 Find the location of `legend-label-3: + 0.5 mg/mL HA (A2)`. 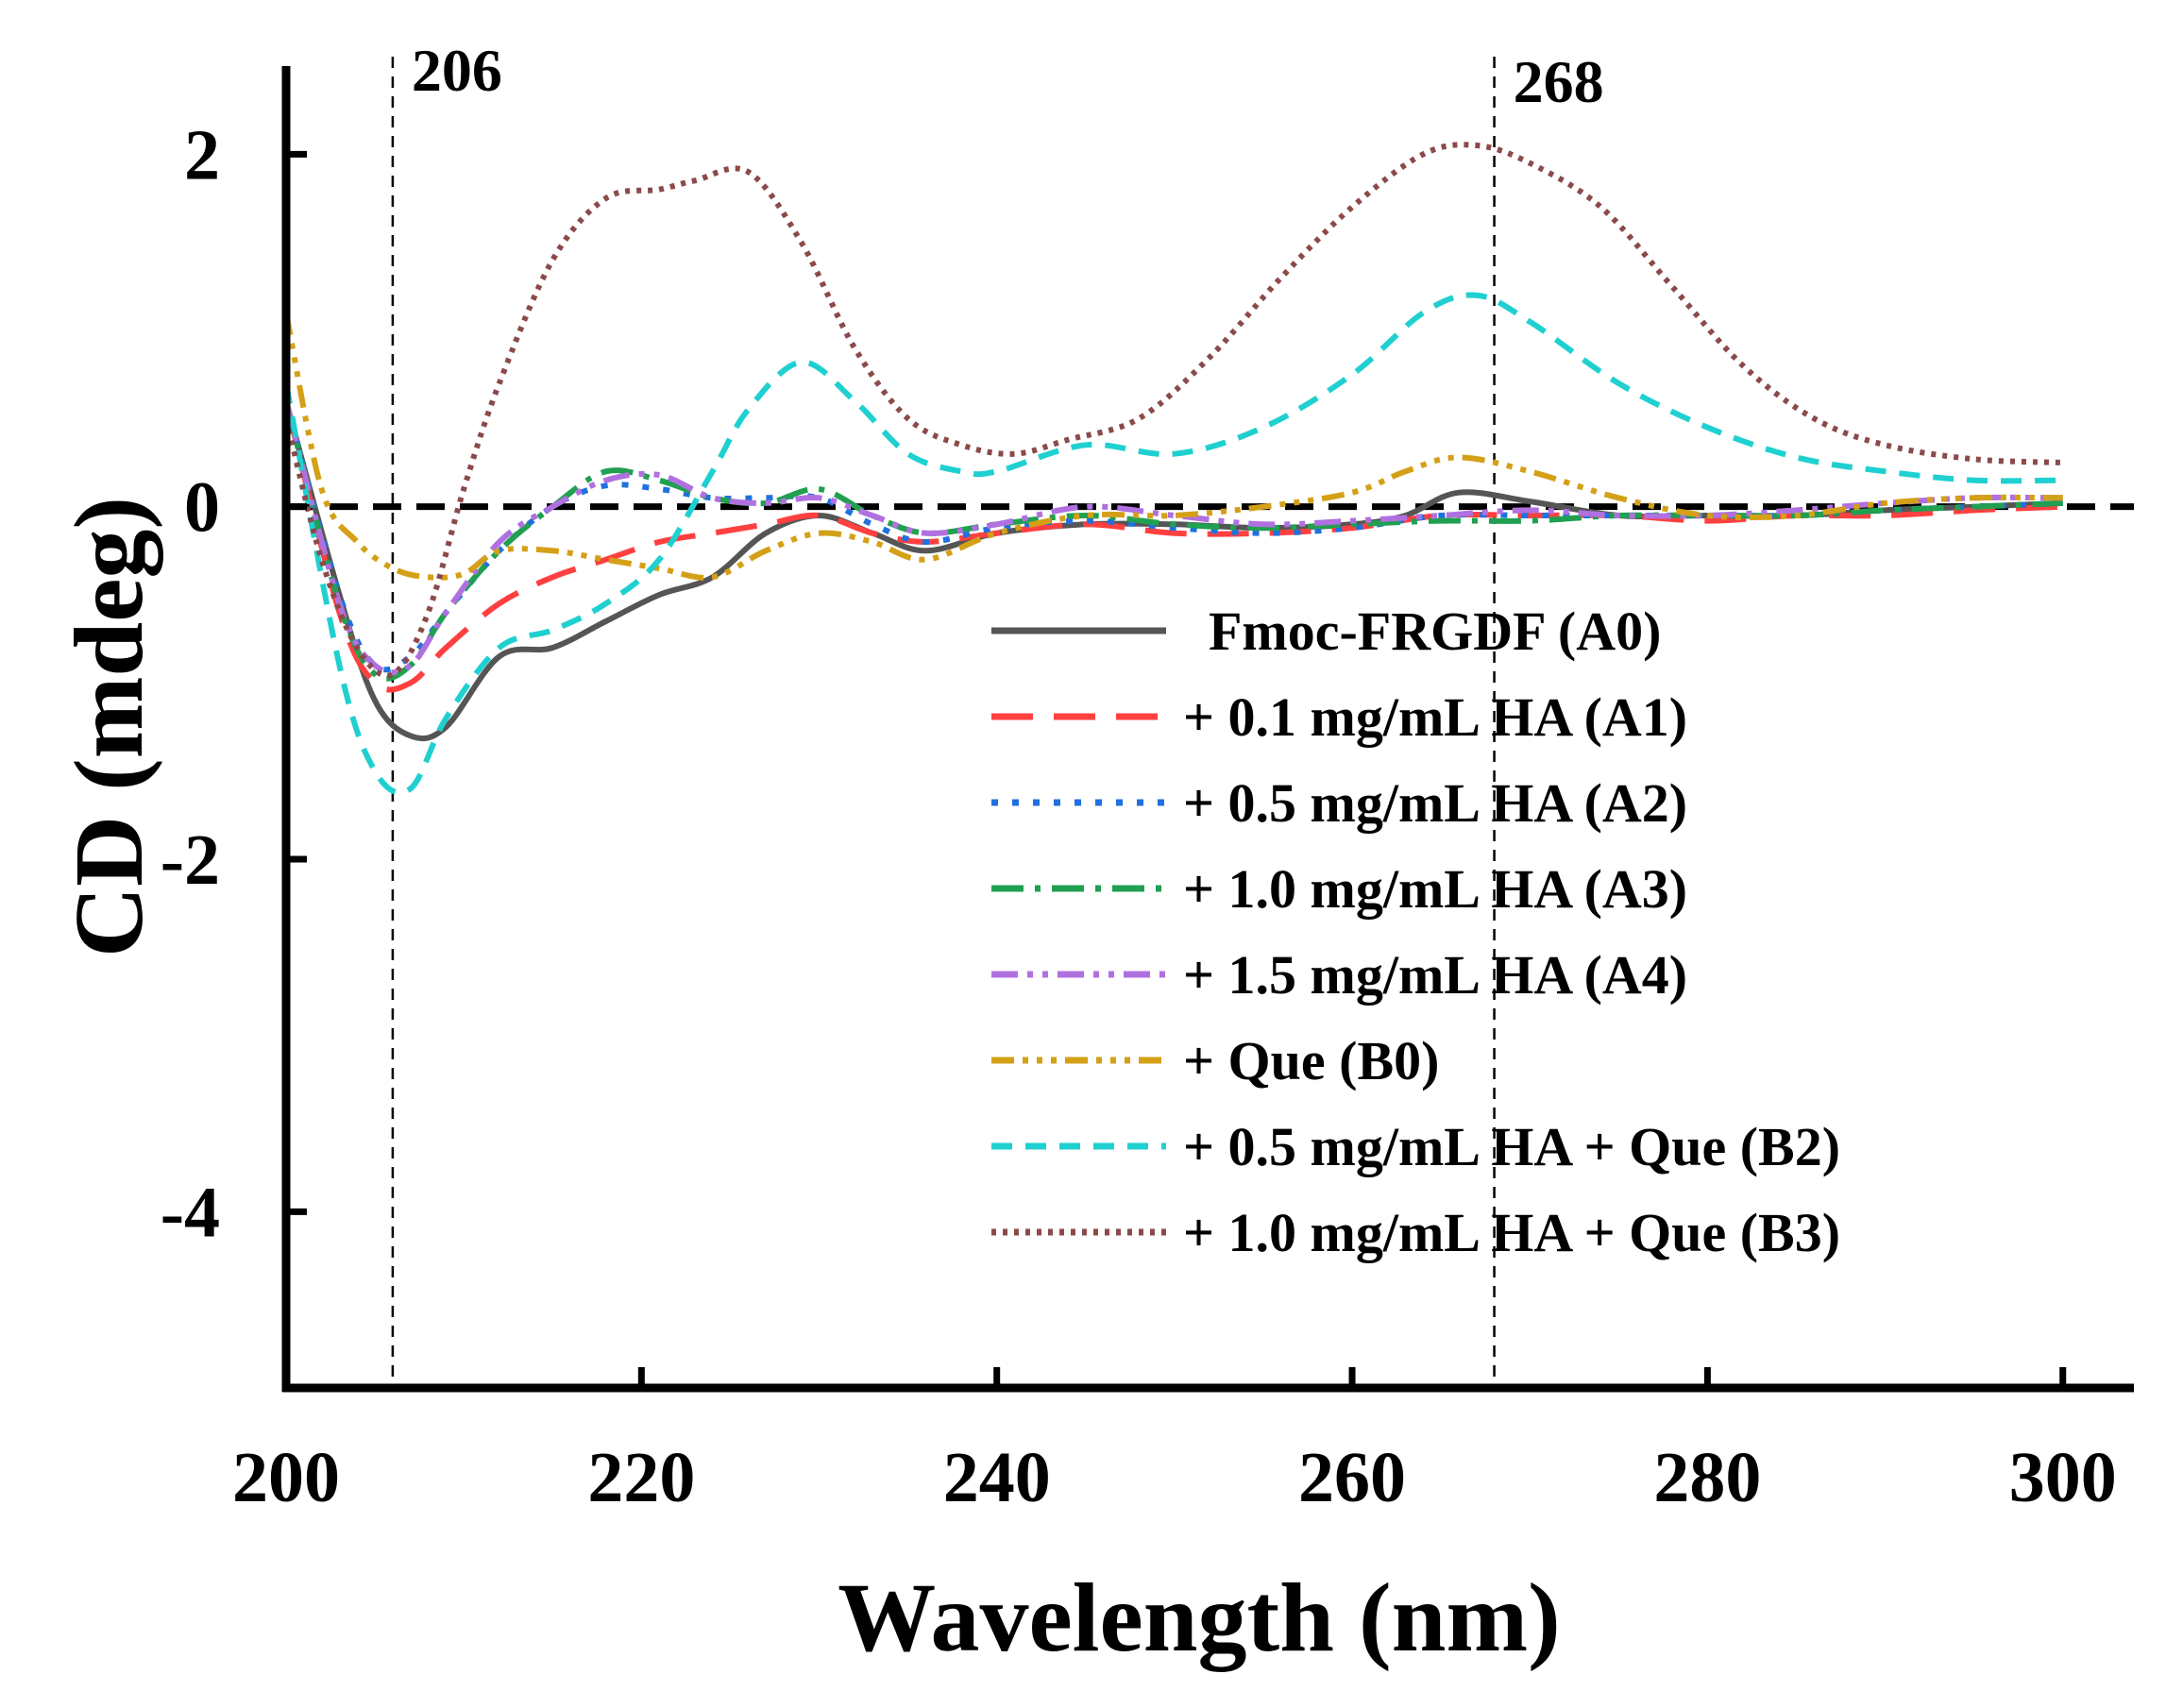

legend-label-3: + 0.5 mg/mL HA (A2) is located at coordinates (1435, 803).